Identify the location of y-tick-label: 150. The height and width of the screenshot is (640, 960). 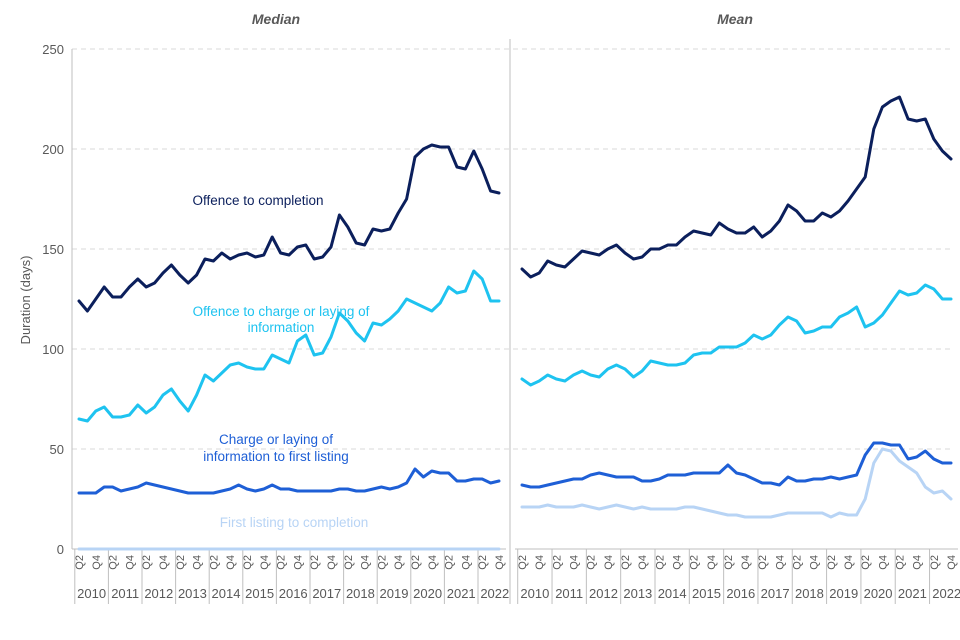
(53, 249).